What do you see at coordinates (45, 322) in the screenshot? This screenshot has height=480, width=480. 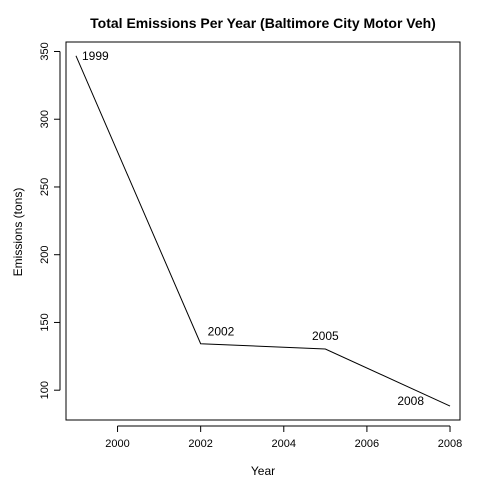 I see `y-tick-label: 150` at bounding box center [45, 322].